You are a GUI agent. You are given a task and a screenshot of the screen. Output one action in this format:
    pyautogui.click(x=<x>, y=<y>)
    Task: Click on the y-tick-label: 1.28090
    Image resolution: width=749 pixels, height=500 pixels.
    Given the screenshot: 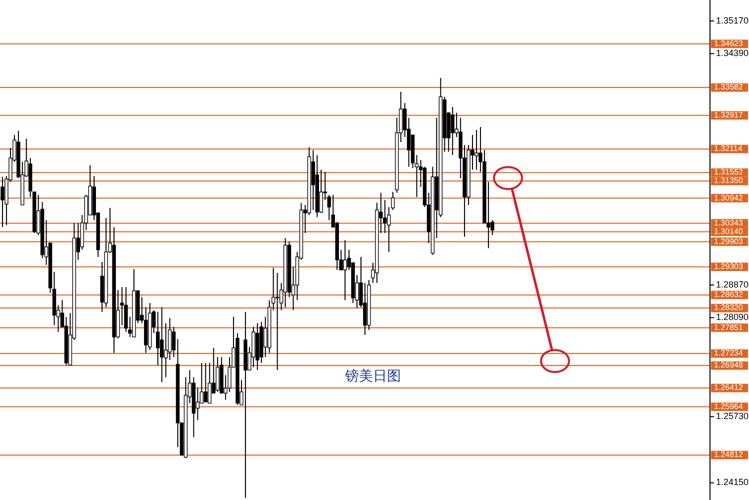 What is the action you would take?
    pyautogui.click(x=732, y=317)
    